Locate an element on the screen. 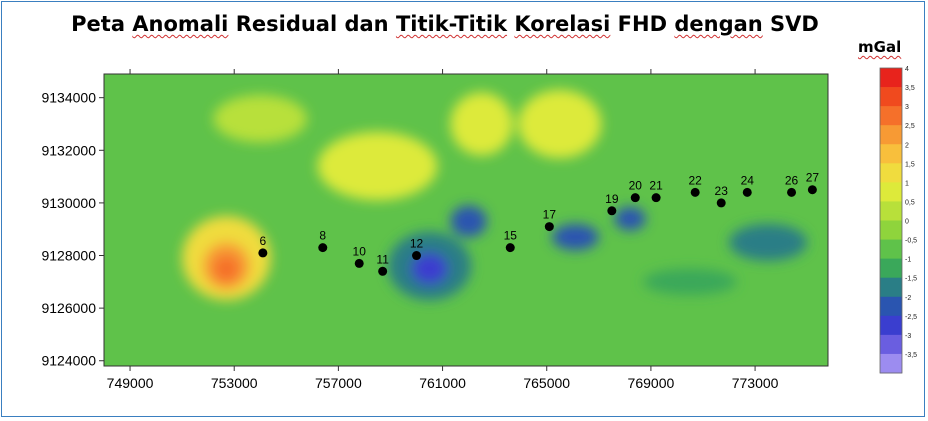 The height and width of the screenshot is (421, 928). point-label: 10 is located at coordinates (360, 251).